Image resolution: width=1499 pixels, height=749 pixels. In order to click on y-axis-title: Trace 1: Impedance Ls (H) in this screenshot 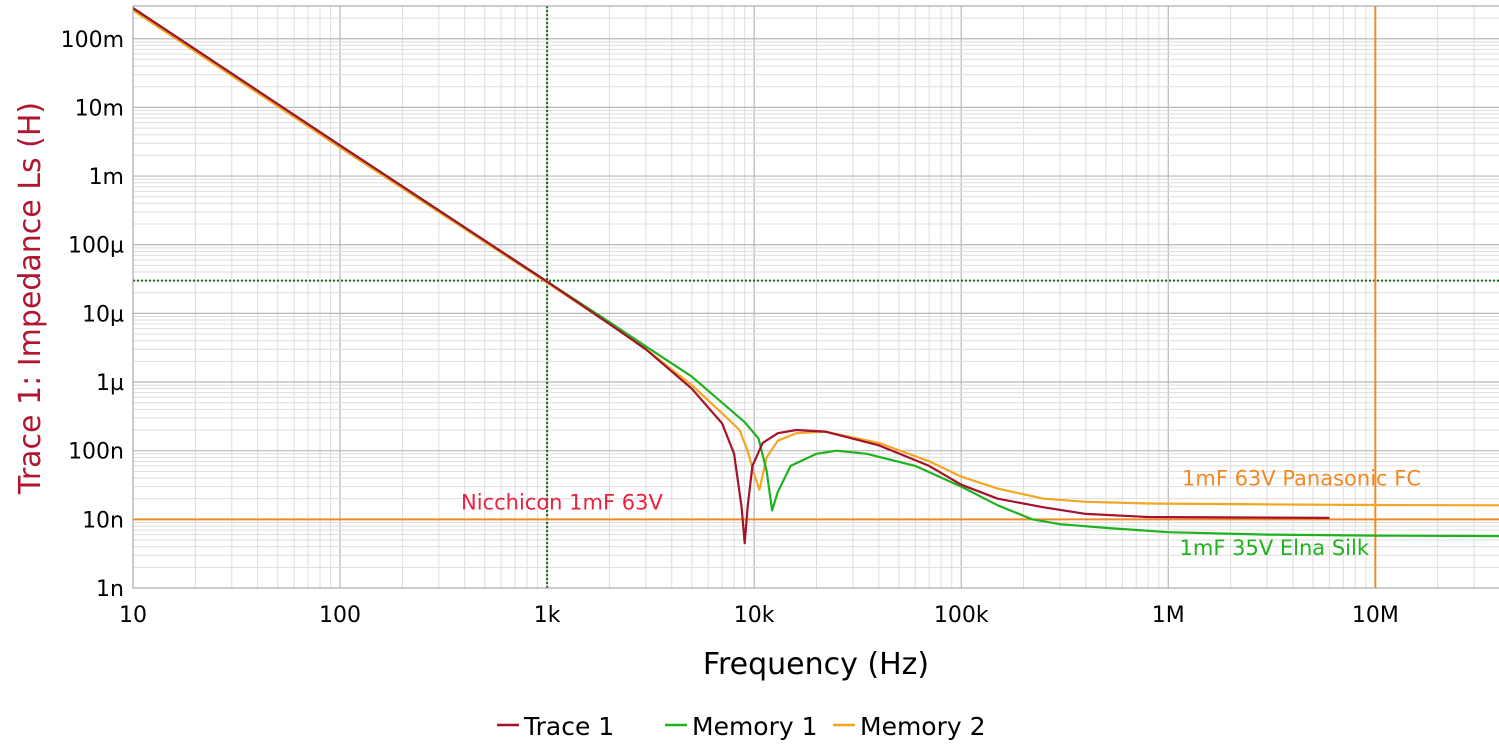, I will do `click(30, 298)`.